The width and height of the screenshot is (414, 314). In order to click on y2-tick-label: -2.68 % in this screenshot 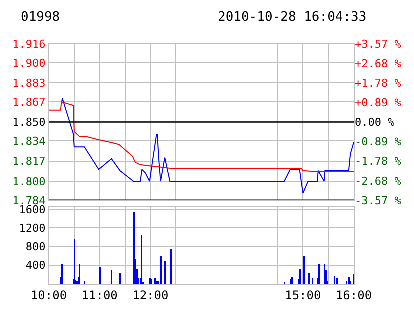, I will do `click(378, 181)`.